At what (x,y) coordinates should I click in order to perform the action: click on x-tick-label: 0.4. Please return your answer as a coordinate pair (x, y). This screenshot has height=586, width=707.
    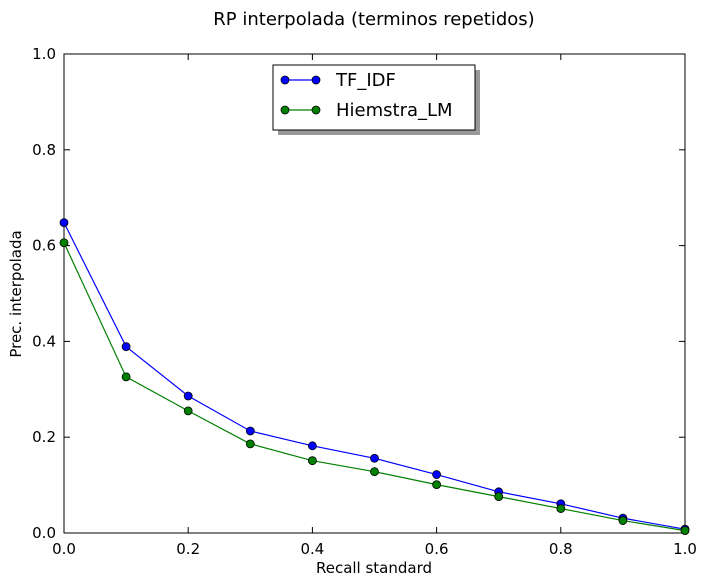
    Looking at the image, I should click on (312, 549).